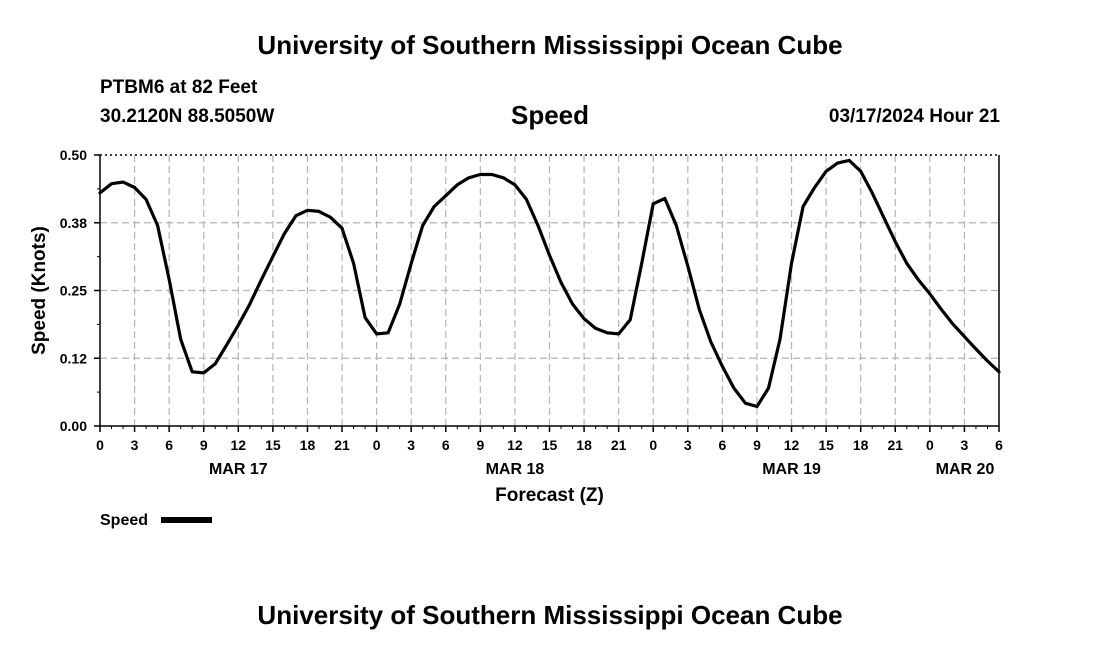 The width and height of the screenshot is (1100, 650). What do you see at coordinates (124, 520) in the screenshot?
I see `legend-label: Speed` at bounding box center [124, 520].